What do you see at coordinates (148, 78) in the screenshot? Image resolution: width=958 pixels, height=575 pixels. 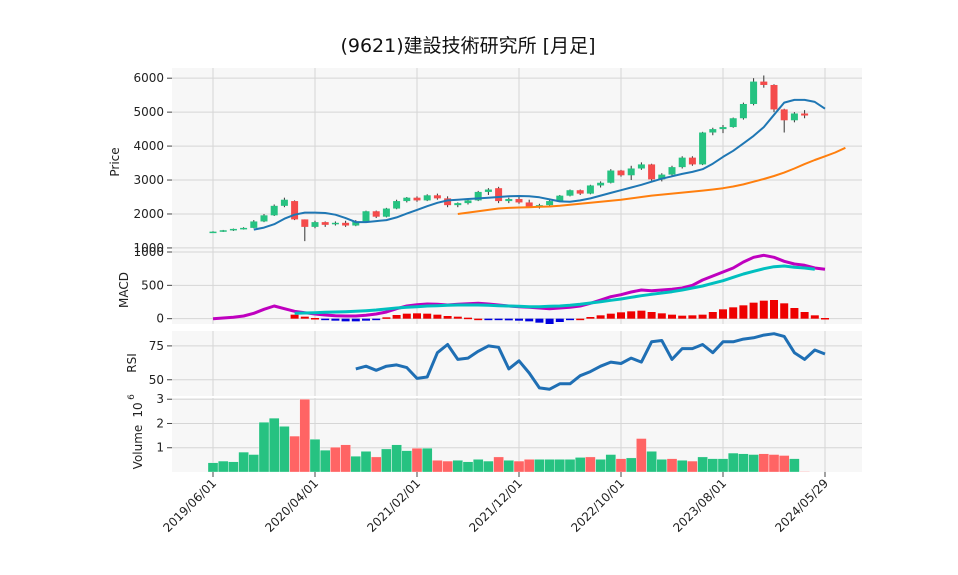 I see `price-tick-label: 6000` at bounding box center [148, 78].